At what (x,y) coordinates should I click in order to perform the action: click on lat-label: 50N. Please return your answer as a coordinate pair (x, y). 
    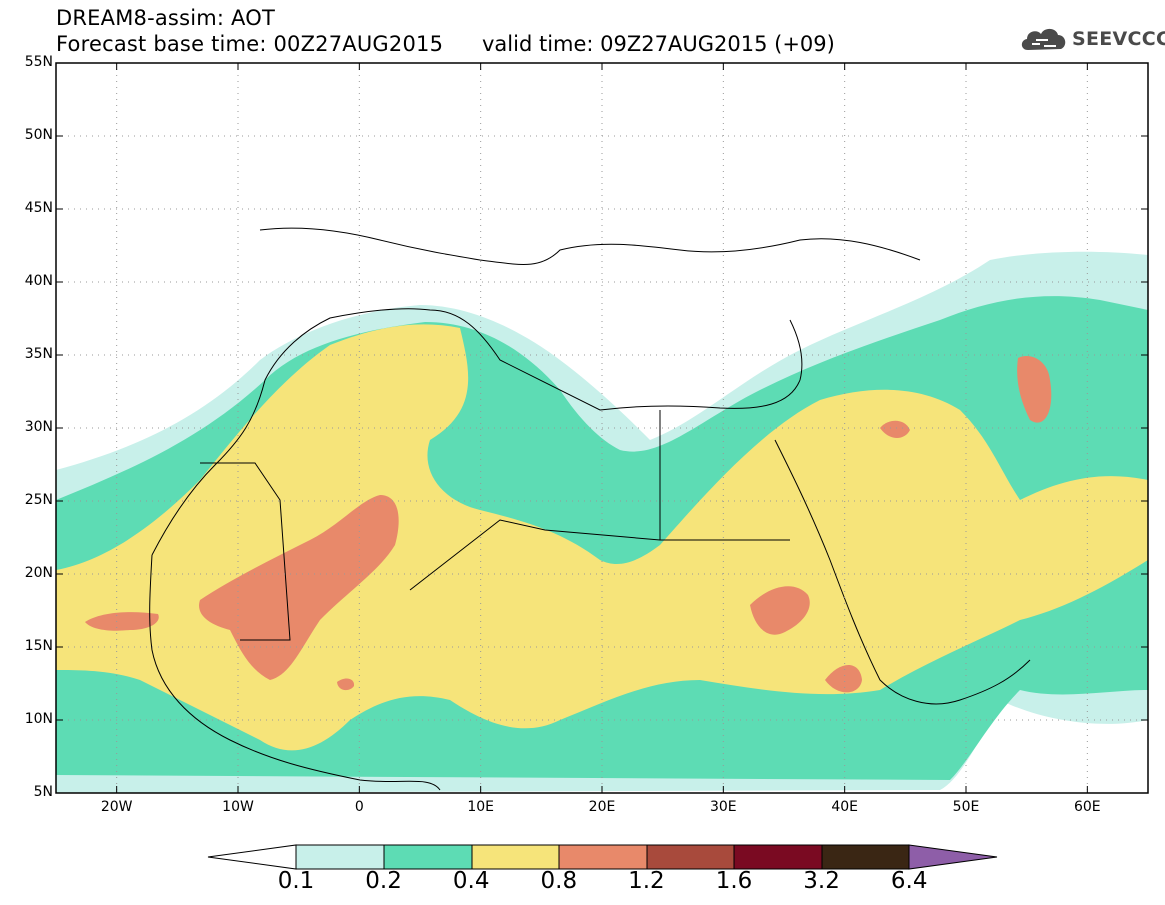
    Looking at the image, I should click on (38, 135).